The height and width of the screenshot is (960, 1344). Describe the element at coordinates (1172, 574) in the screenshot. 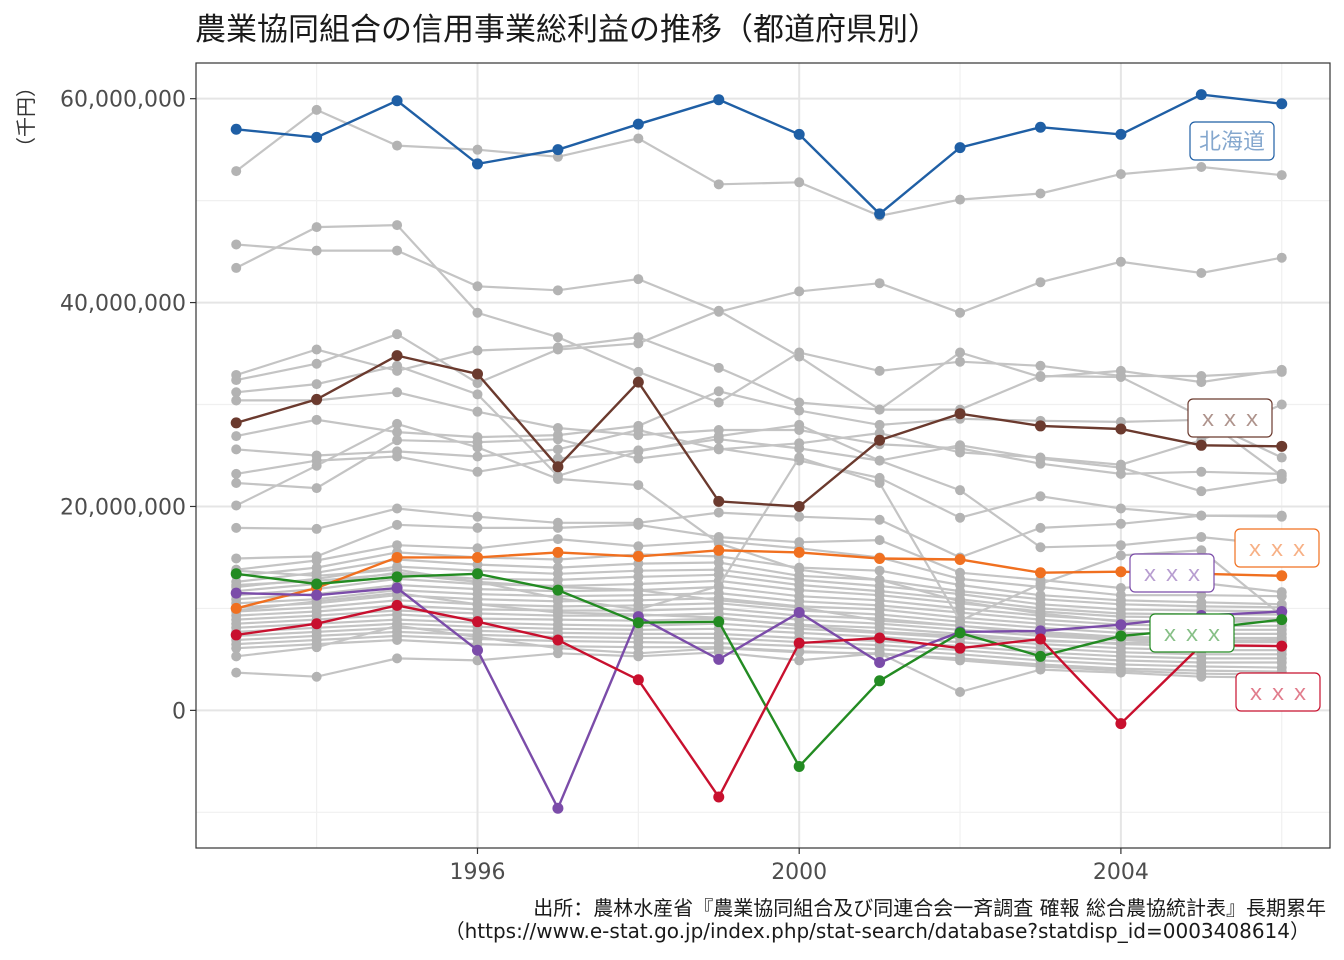

I see `series-label: ｘｘｘ` at that location.